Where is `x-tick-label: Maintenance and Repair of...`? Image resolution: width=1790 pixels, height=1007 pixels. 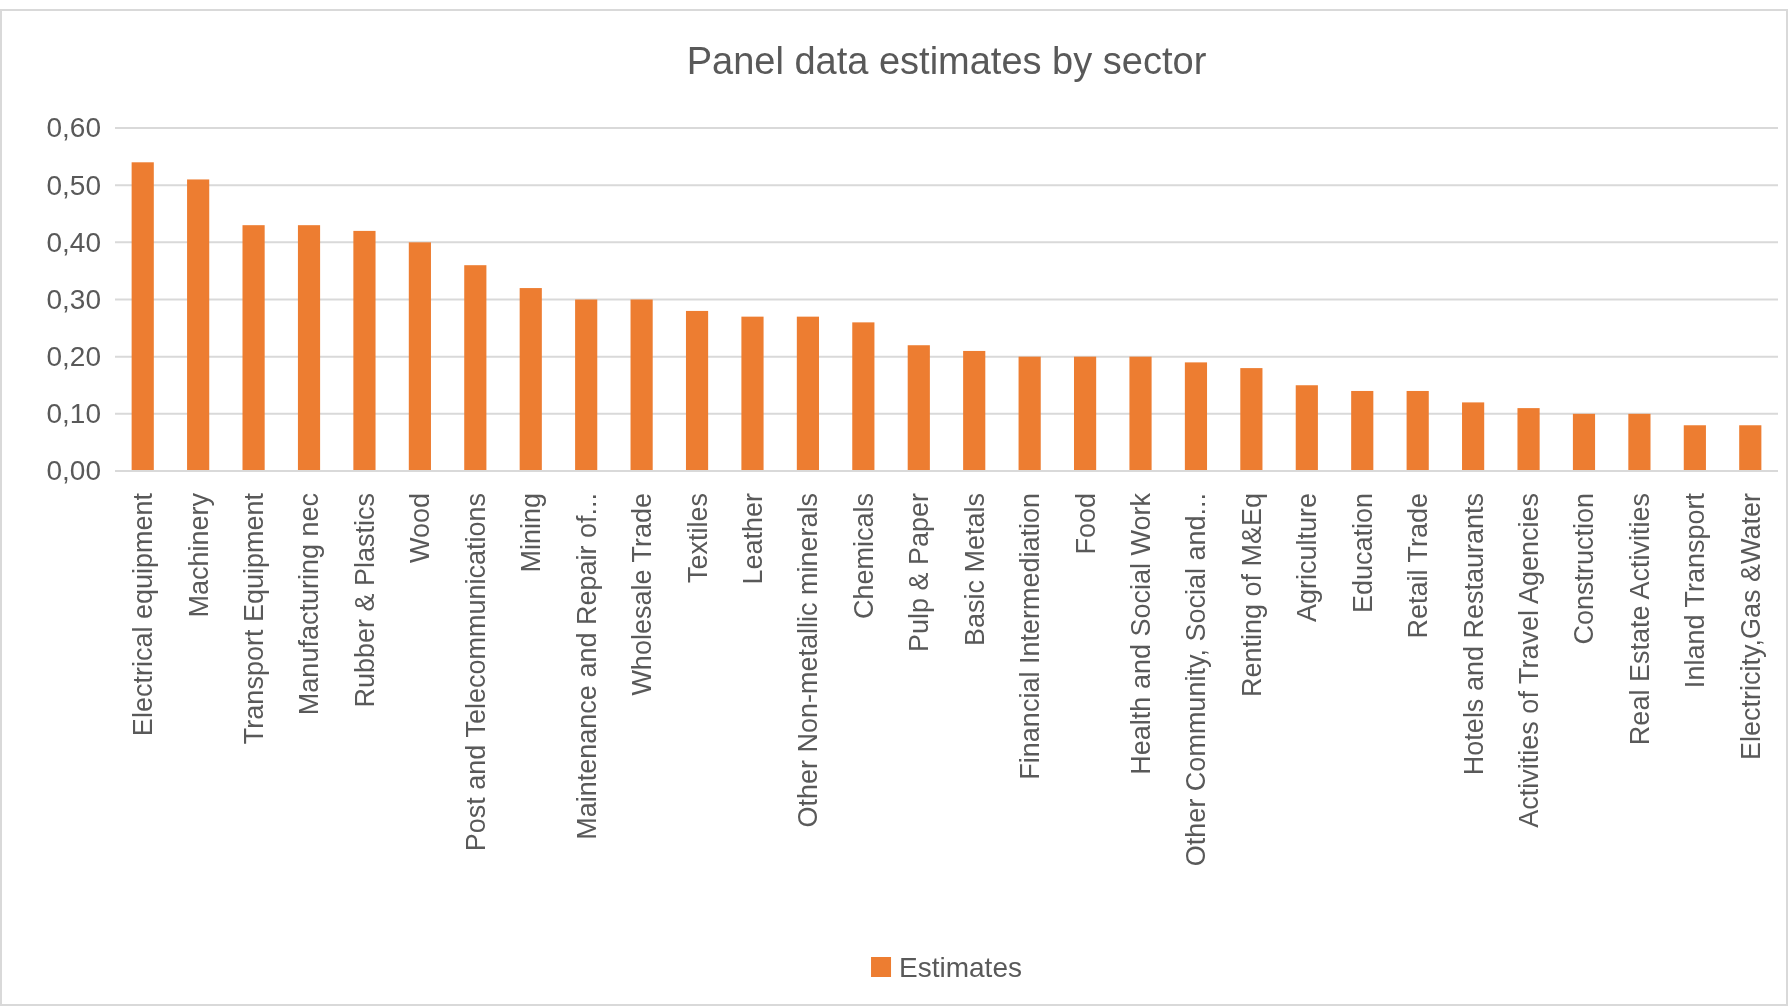 x-tick-label: Maintenance and Repair of... is located at coordinates (586, 666).